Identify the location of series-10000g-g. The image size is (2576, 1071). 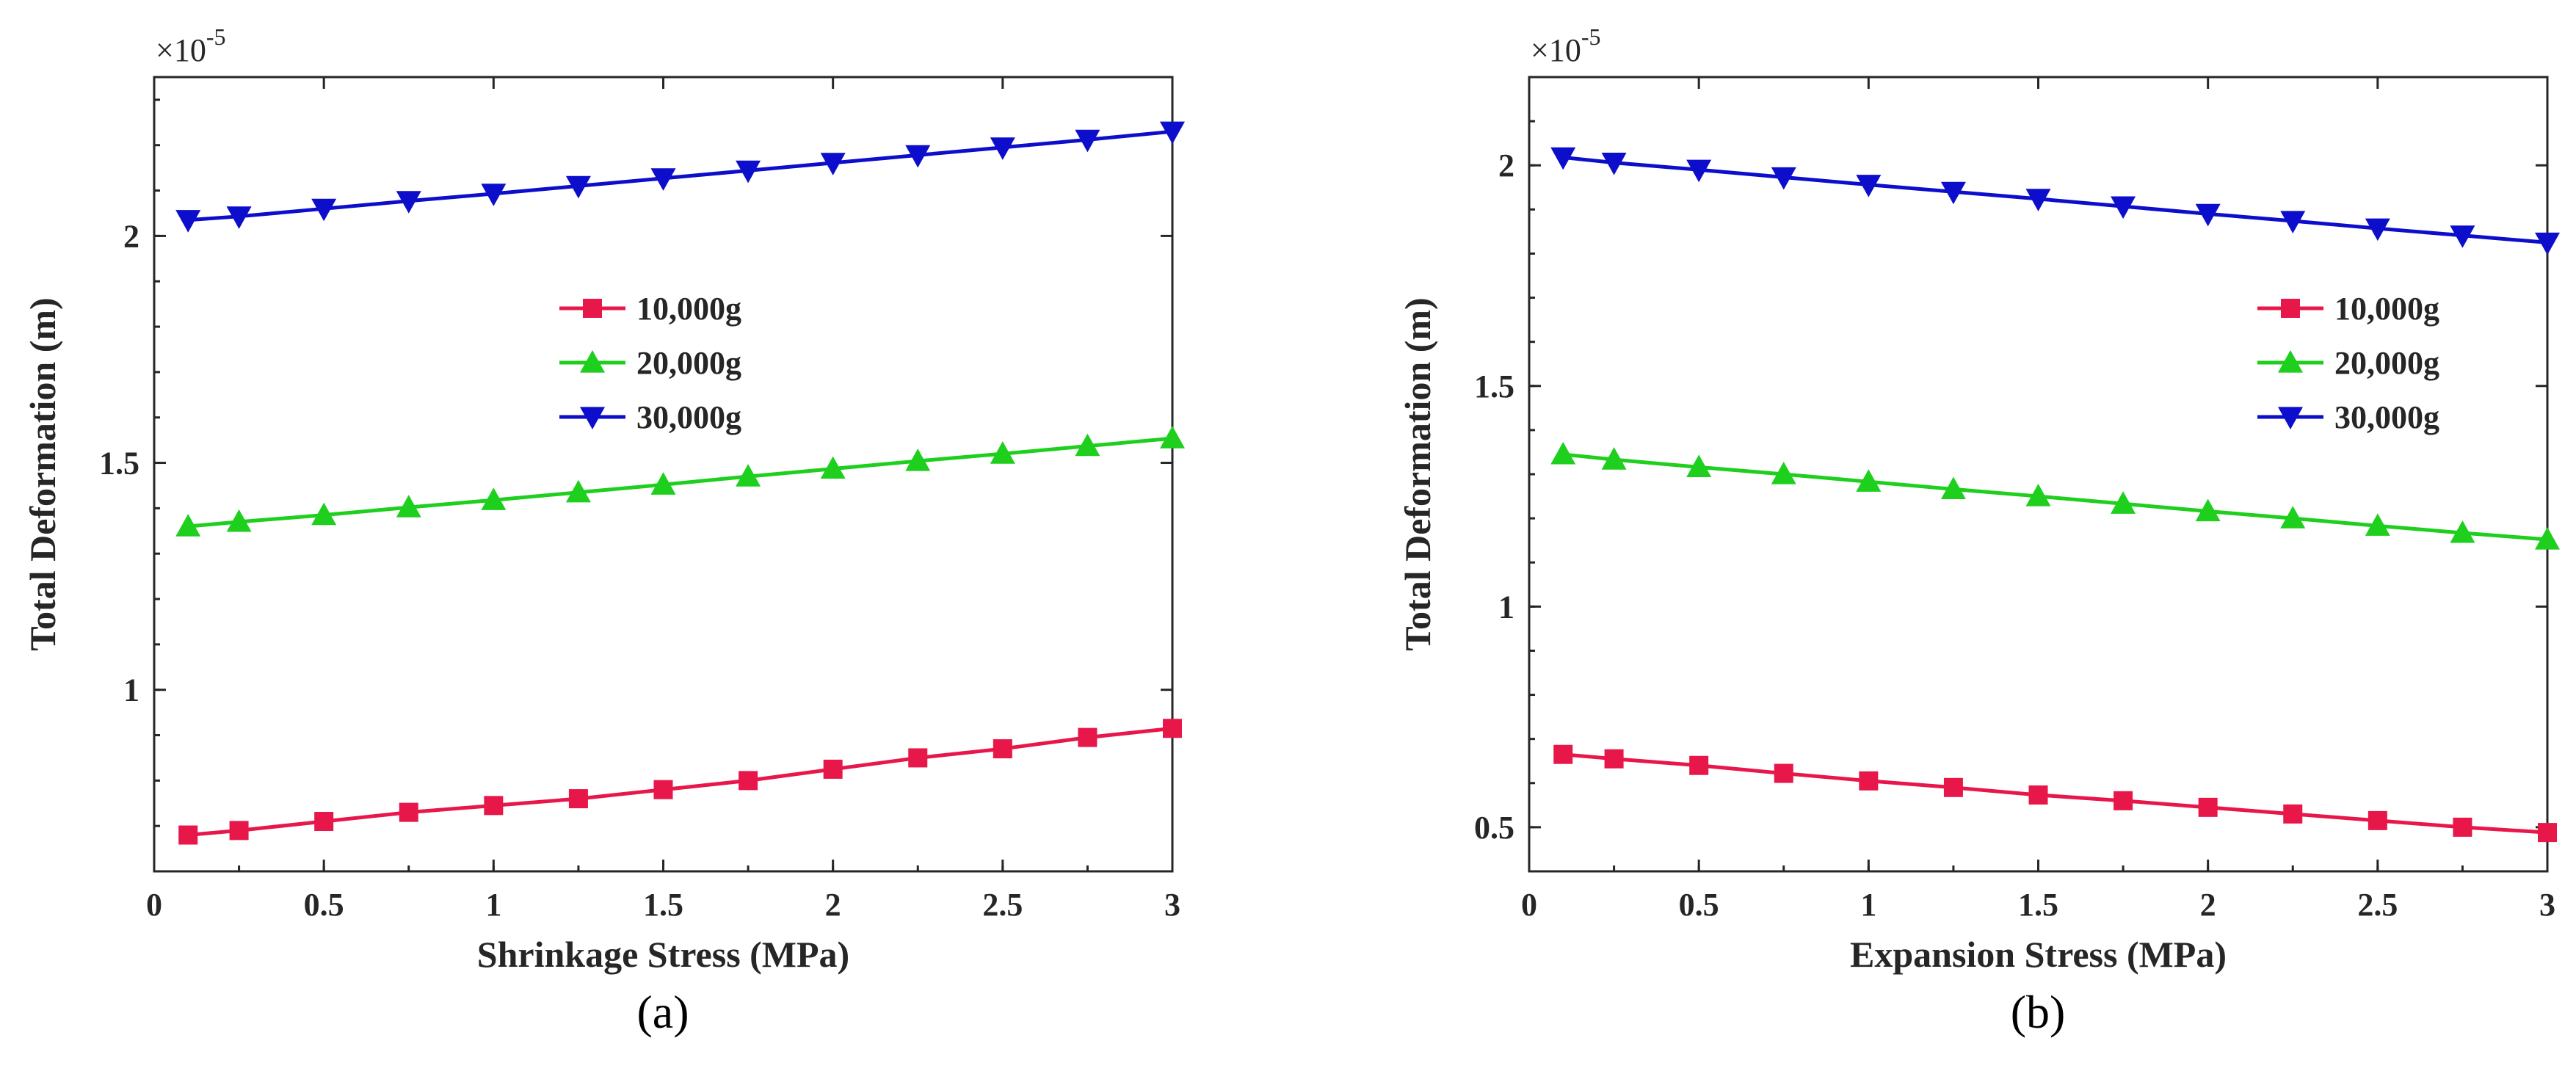
(680, 782).